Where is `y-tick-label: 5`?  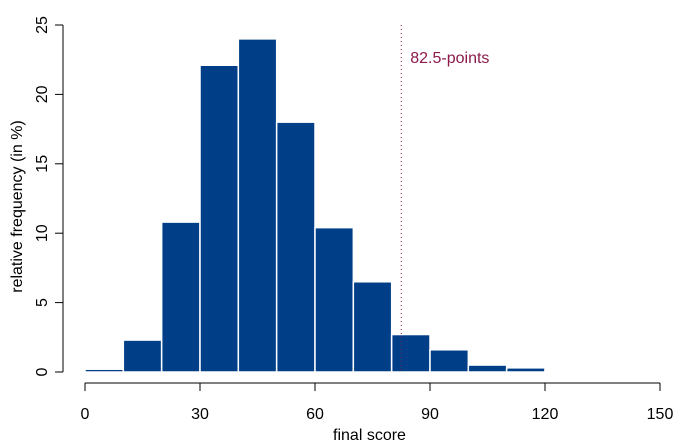 y-tick-label: 5 is located at coordinates (42, 302).